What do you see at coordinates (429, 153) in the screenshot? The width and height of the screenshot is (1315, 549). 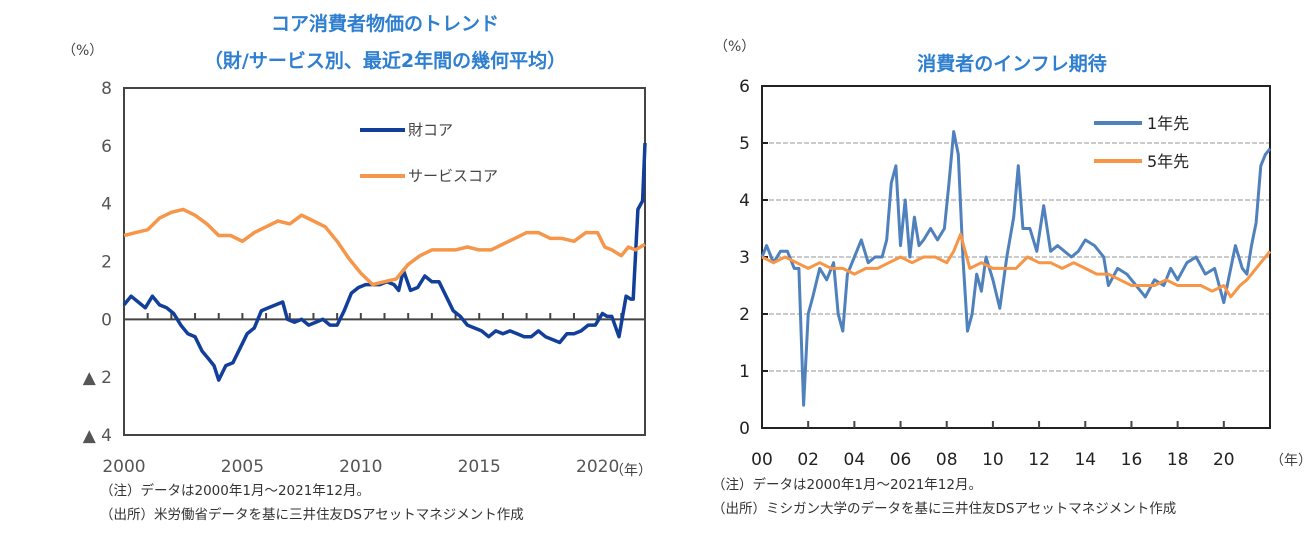 I see `left-legend: 財コア サービスコア` at bounding box center [429, 153].